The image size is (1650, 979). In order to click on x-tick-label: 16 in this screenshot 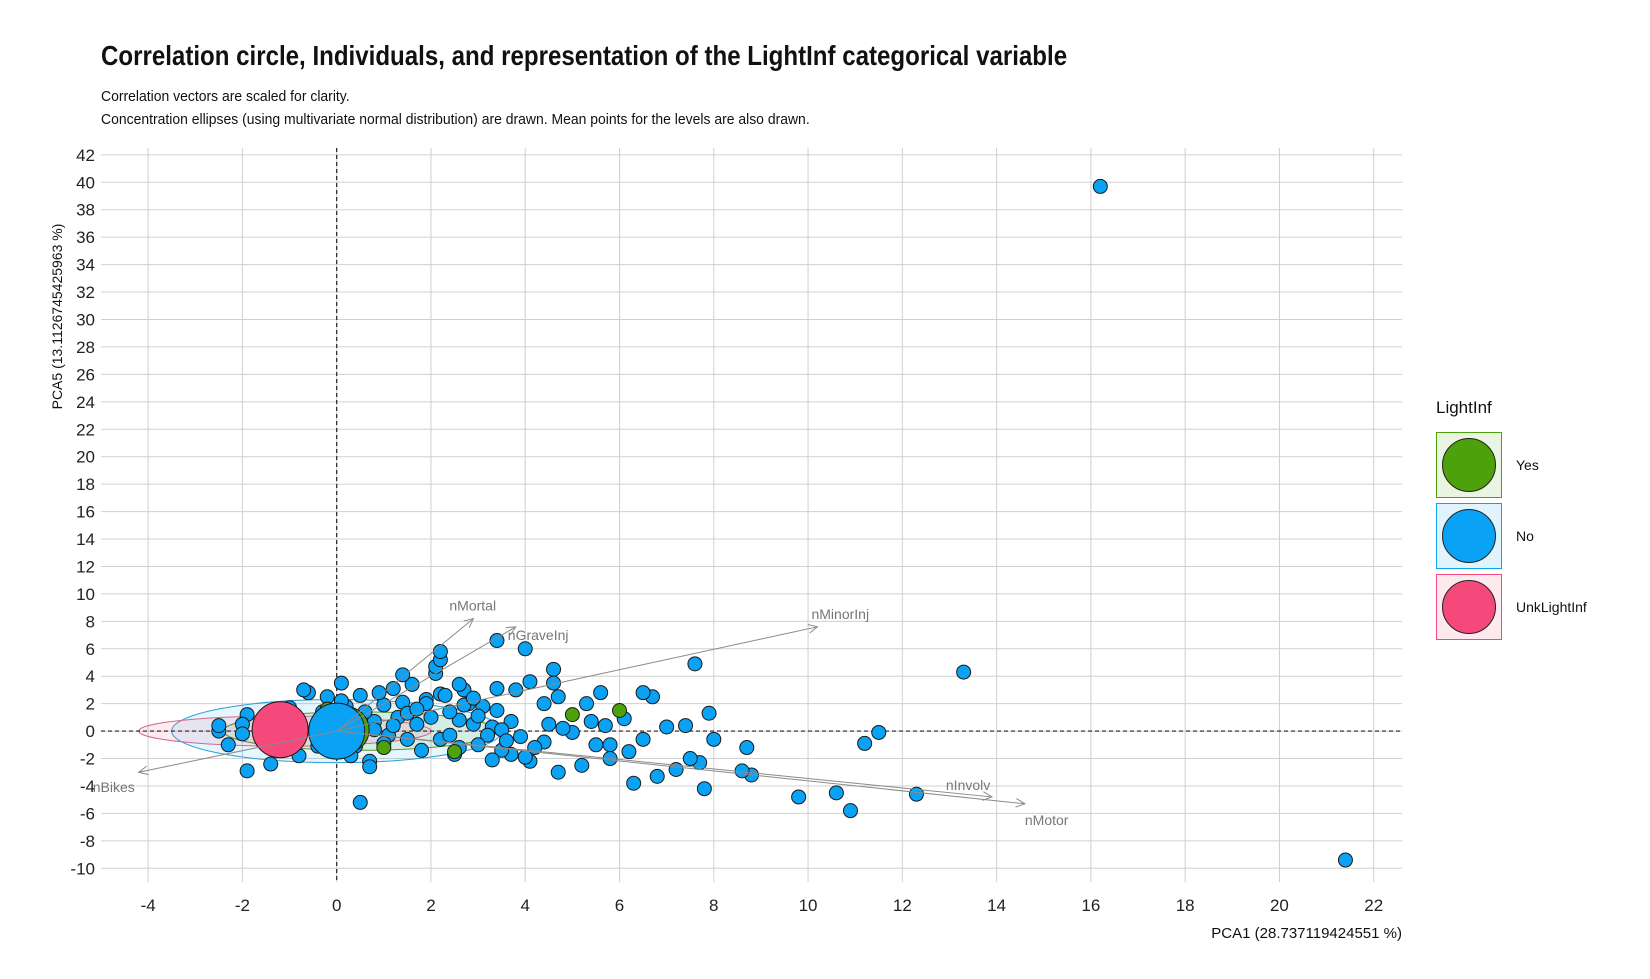, I will do `click(1090, 905)`.